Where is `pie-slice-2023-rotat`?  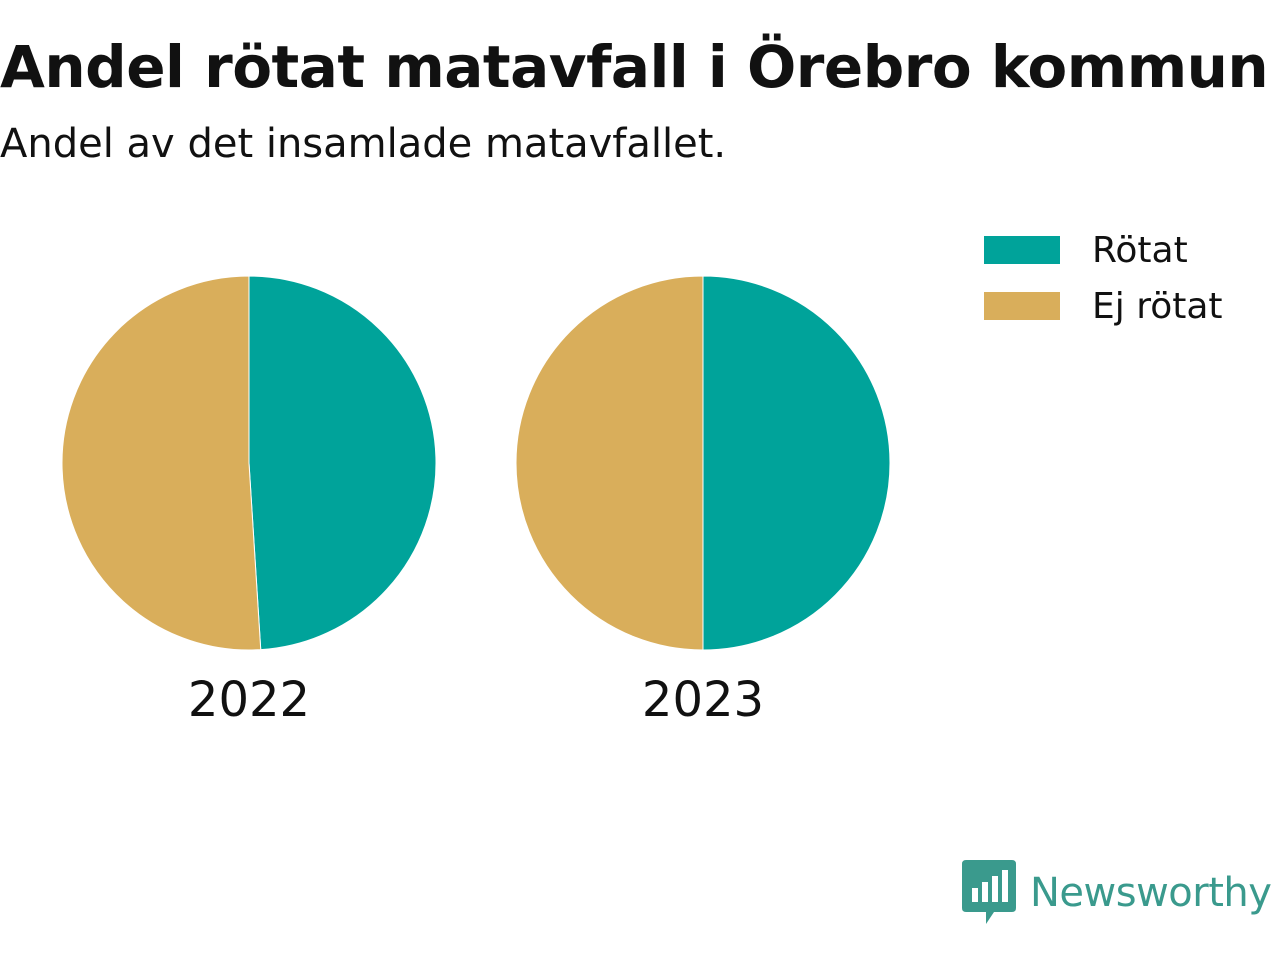 pie-slice-2023-rotat is located at coordinates (796, 463).